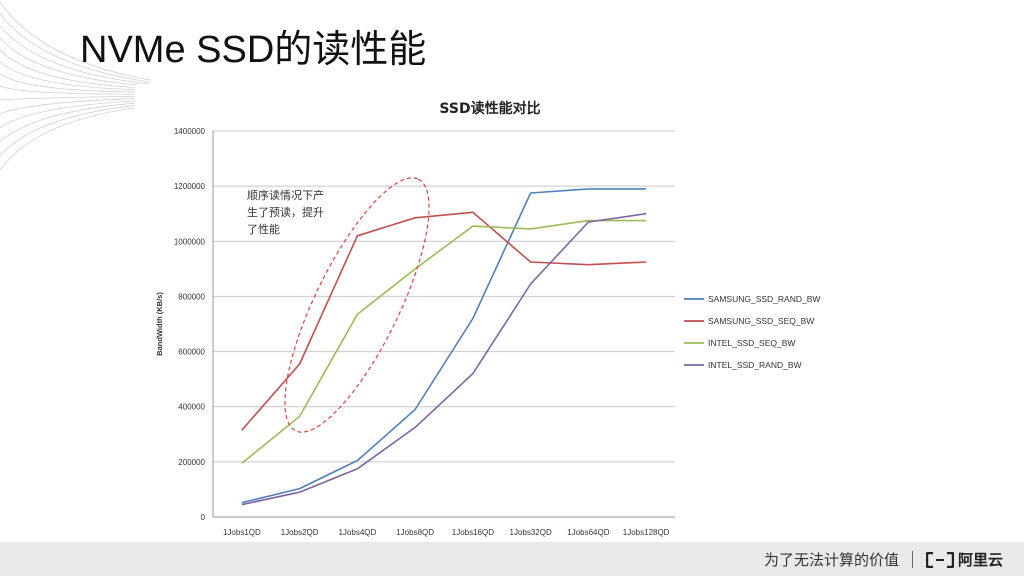 The height and width of the screenshot is (576, 1024). Describe the element at coordinates (253, 50) in the screenshot. I see `page-title: NVMe SSD的读性能` at that location.